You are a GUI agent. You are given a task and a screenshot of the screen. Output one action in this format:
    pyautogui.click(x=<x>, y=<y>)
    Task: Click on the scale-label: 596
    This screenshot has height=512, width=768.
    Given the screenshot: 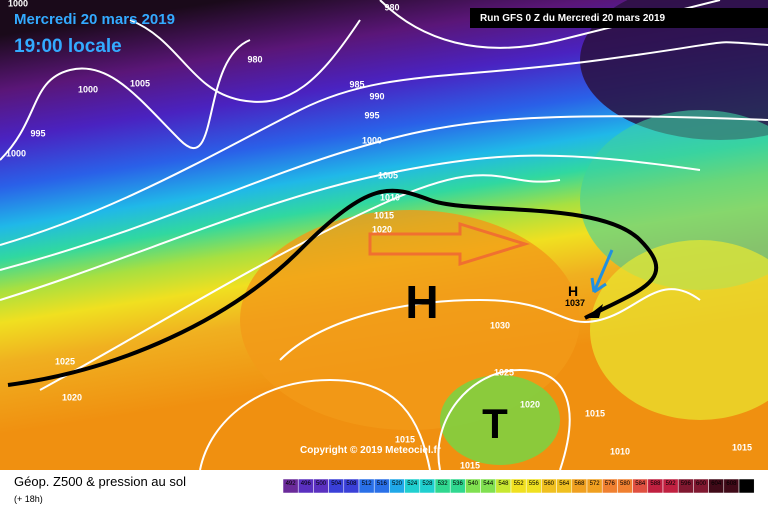 What is the action you would take?
    pyautogui.click(x=686, y=484)
    